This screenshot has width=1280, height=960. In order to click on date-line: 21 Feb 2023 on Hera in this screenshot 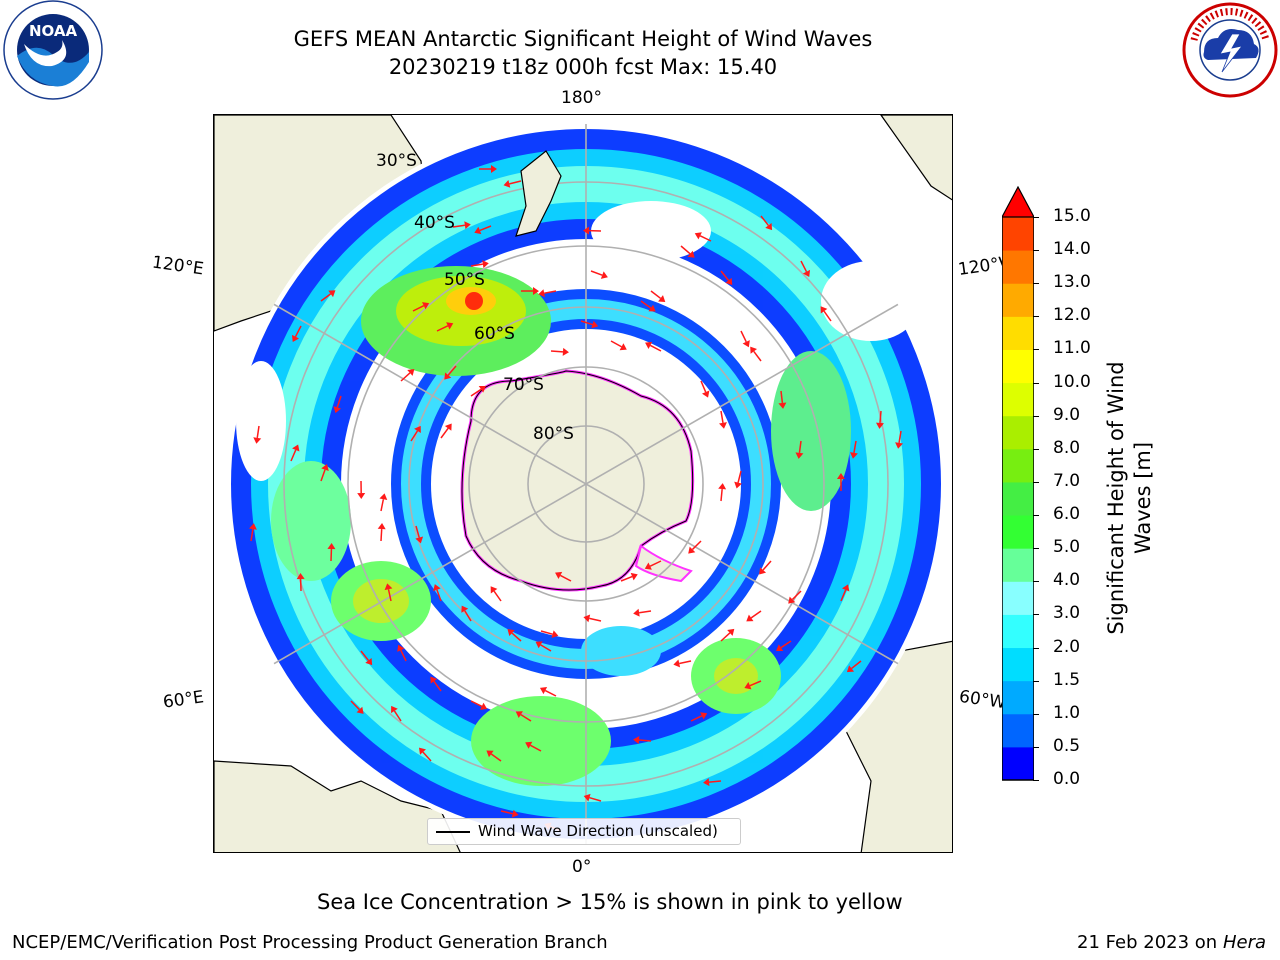, I will do `click(1171, 942)`.